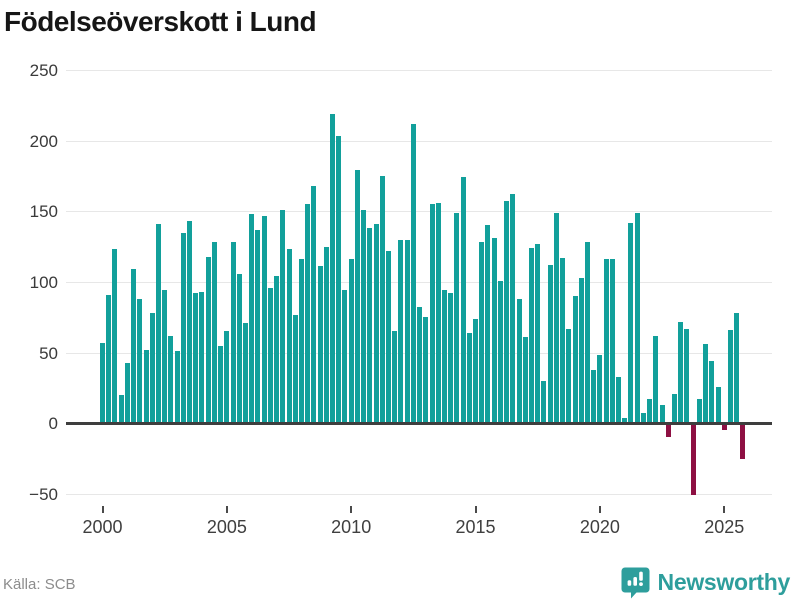 The width and height of the screenshot is (800, 600). What do you see at coordinates (43, 494) in the screenshot?
I see `y-axis-label: −50` at bounding box center [43, 494].